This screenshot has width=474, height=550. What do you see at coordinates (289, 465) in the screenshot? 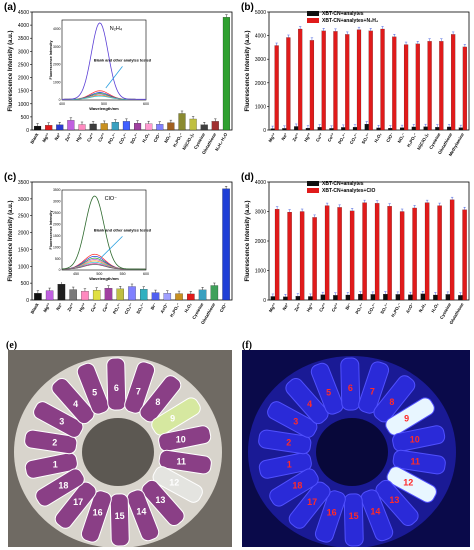
I see `tube-label: 1` at bounding box center [289, 465].